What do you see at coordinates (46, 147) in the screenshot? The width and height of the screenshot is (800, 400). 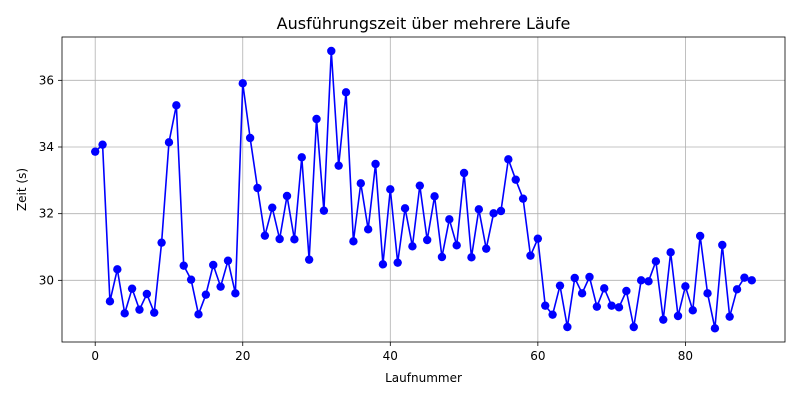 I see `y-tick-label: 34` at bounding box center [46, 147].